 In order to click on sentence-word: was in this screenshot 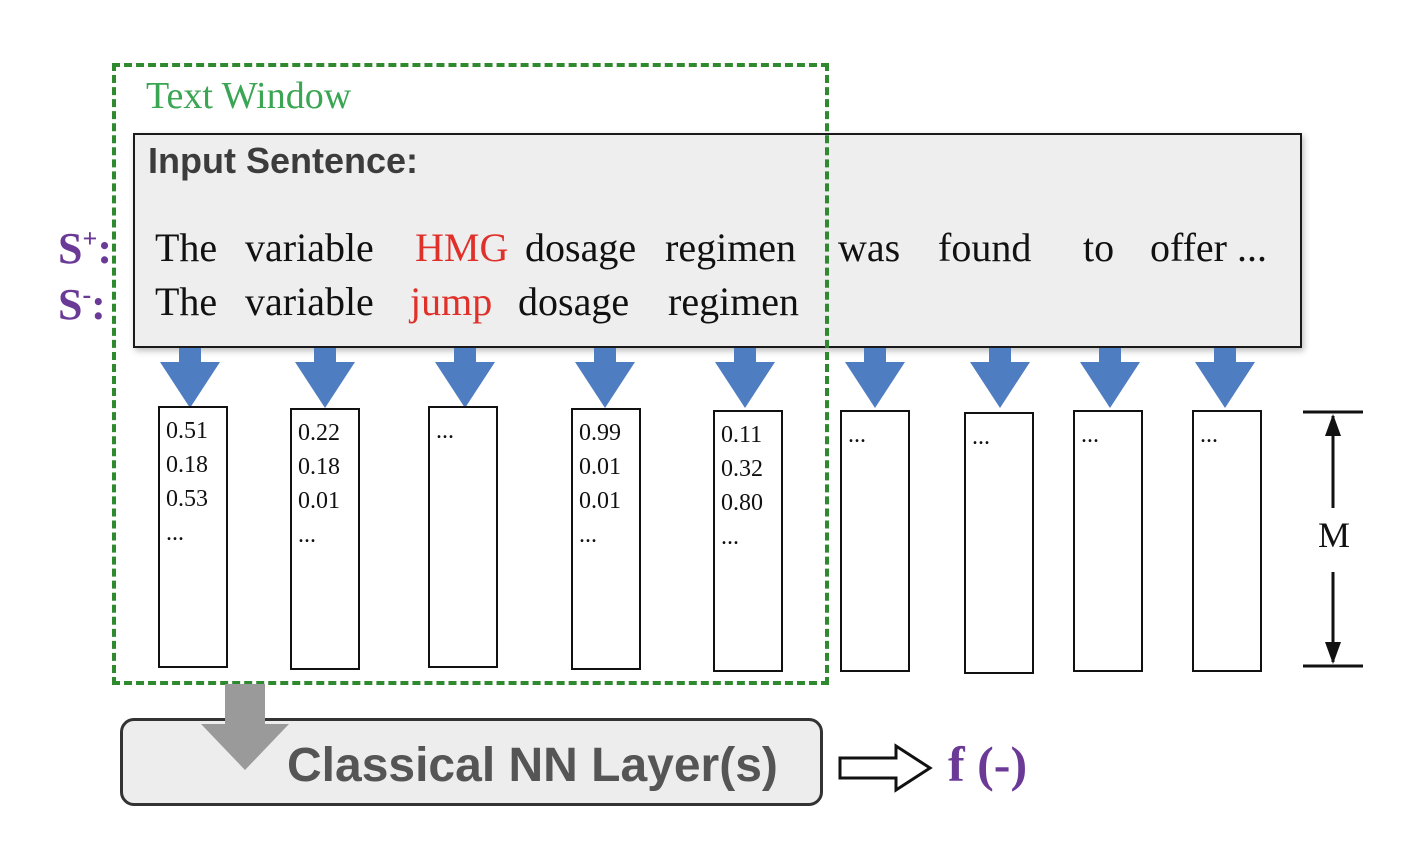, I will do `click(869, 247)`.